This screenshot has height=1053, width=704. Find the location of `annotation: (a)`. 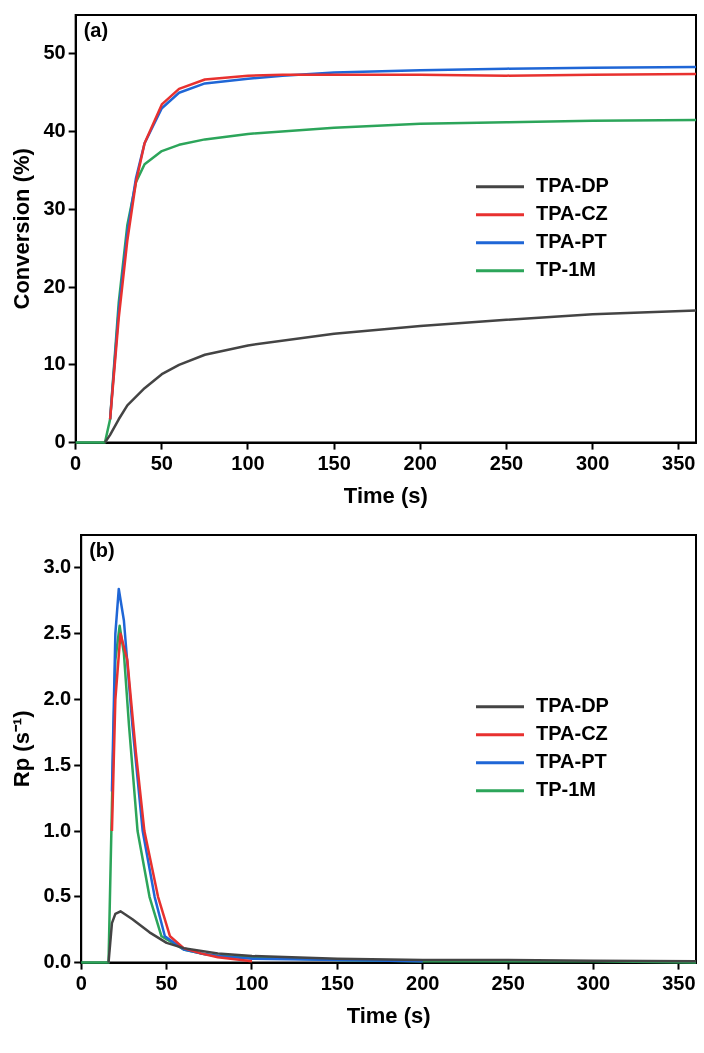

annotation: (a) is located at coordinates (96, 29).